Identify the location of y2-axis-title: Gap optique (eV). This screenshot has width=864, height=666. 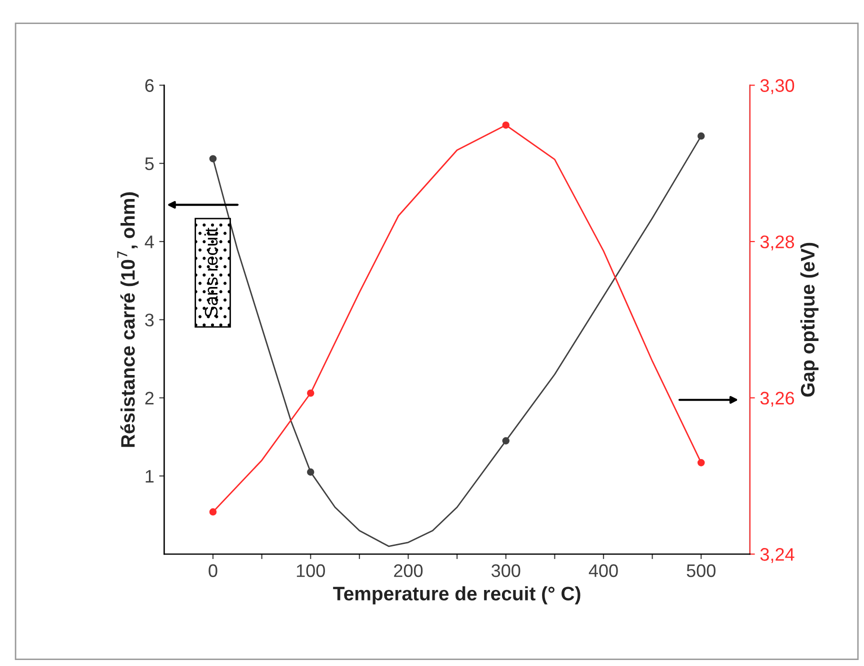
(809, 319).